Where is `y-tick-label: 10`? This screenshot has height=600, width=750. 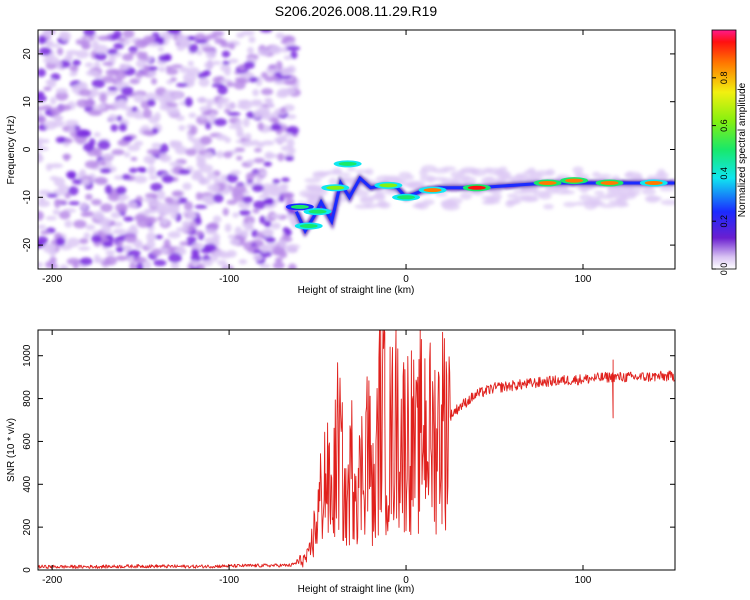 y-tick-label: 10 is located at coordinates (27, 102).